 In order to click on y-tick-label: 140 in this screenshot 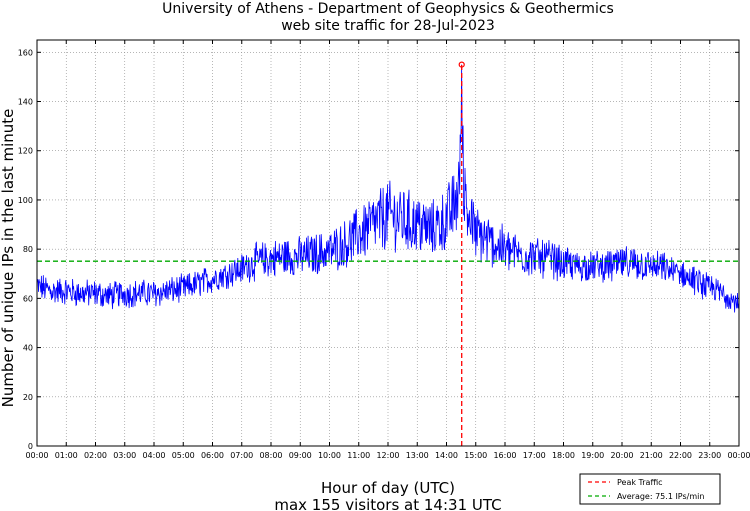, I will do `click(25, 102)`.